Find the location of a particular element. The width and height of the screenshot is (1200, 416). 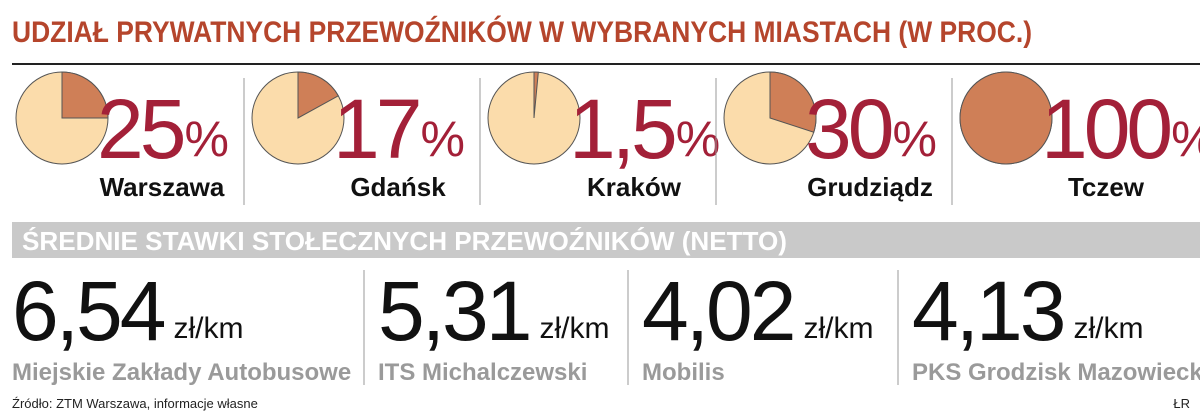

share-value: 100 is located at coordinates (1105, 129).